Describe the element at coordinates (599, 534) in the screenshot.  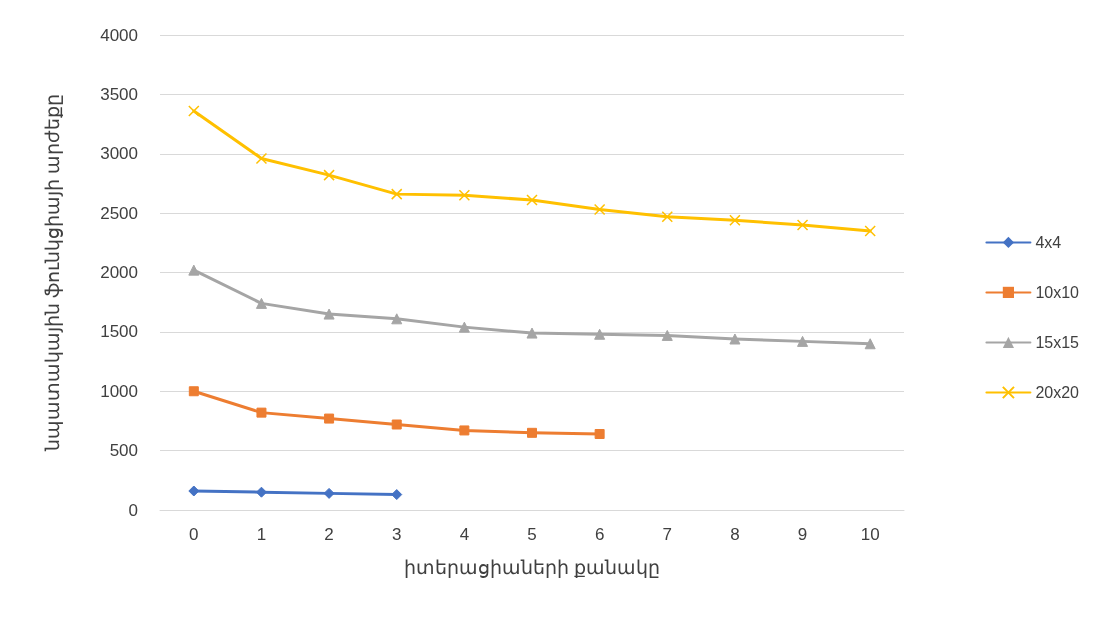
I see `x-tick-label: 6` at that location.